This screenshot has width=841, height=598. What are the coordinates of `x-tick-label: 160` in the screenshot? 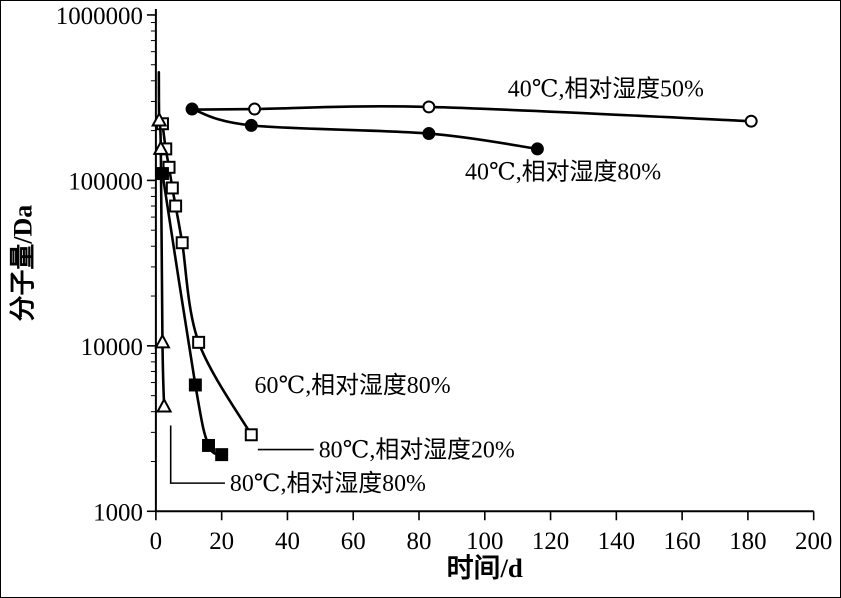 It's located at (681, 541).